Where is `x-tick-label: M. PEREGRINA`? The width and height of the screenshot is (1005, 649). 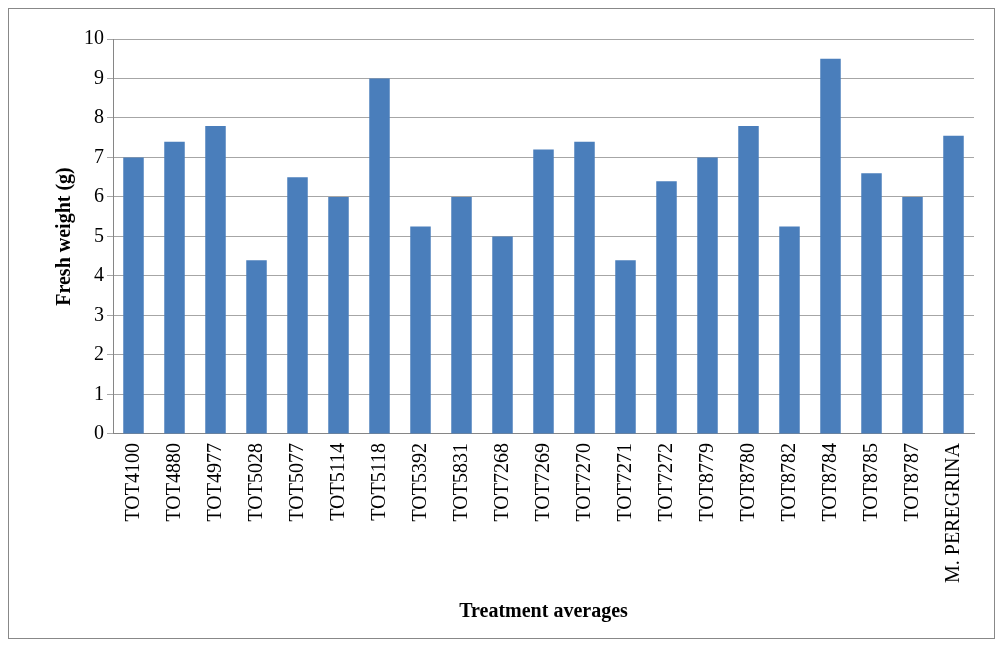
x-tick-label: M. PEREGRINA is located at coordinates (951, 513).